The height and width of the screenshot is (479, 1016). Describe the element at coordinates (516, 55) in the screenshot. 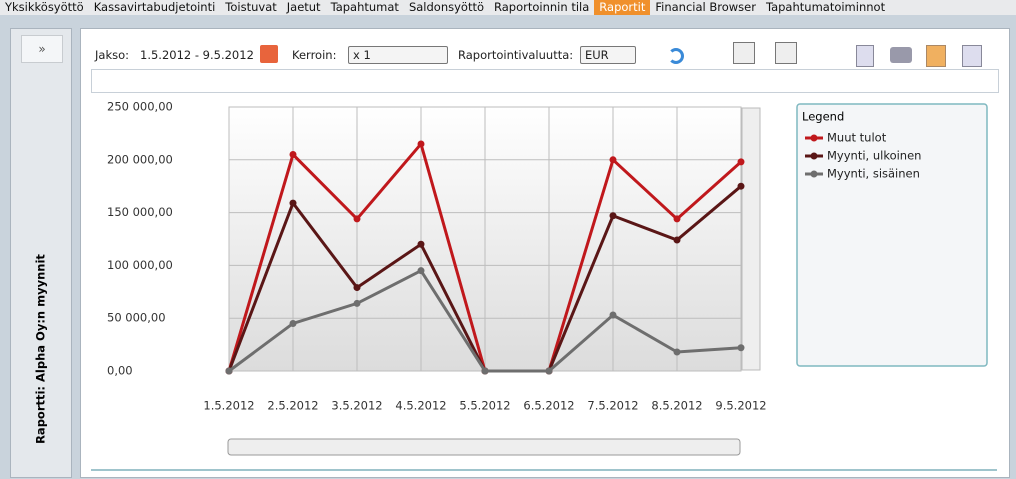

I see `currency-label: Raportointivaluutta:` at that location.